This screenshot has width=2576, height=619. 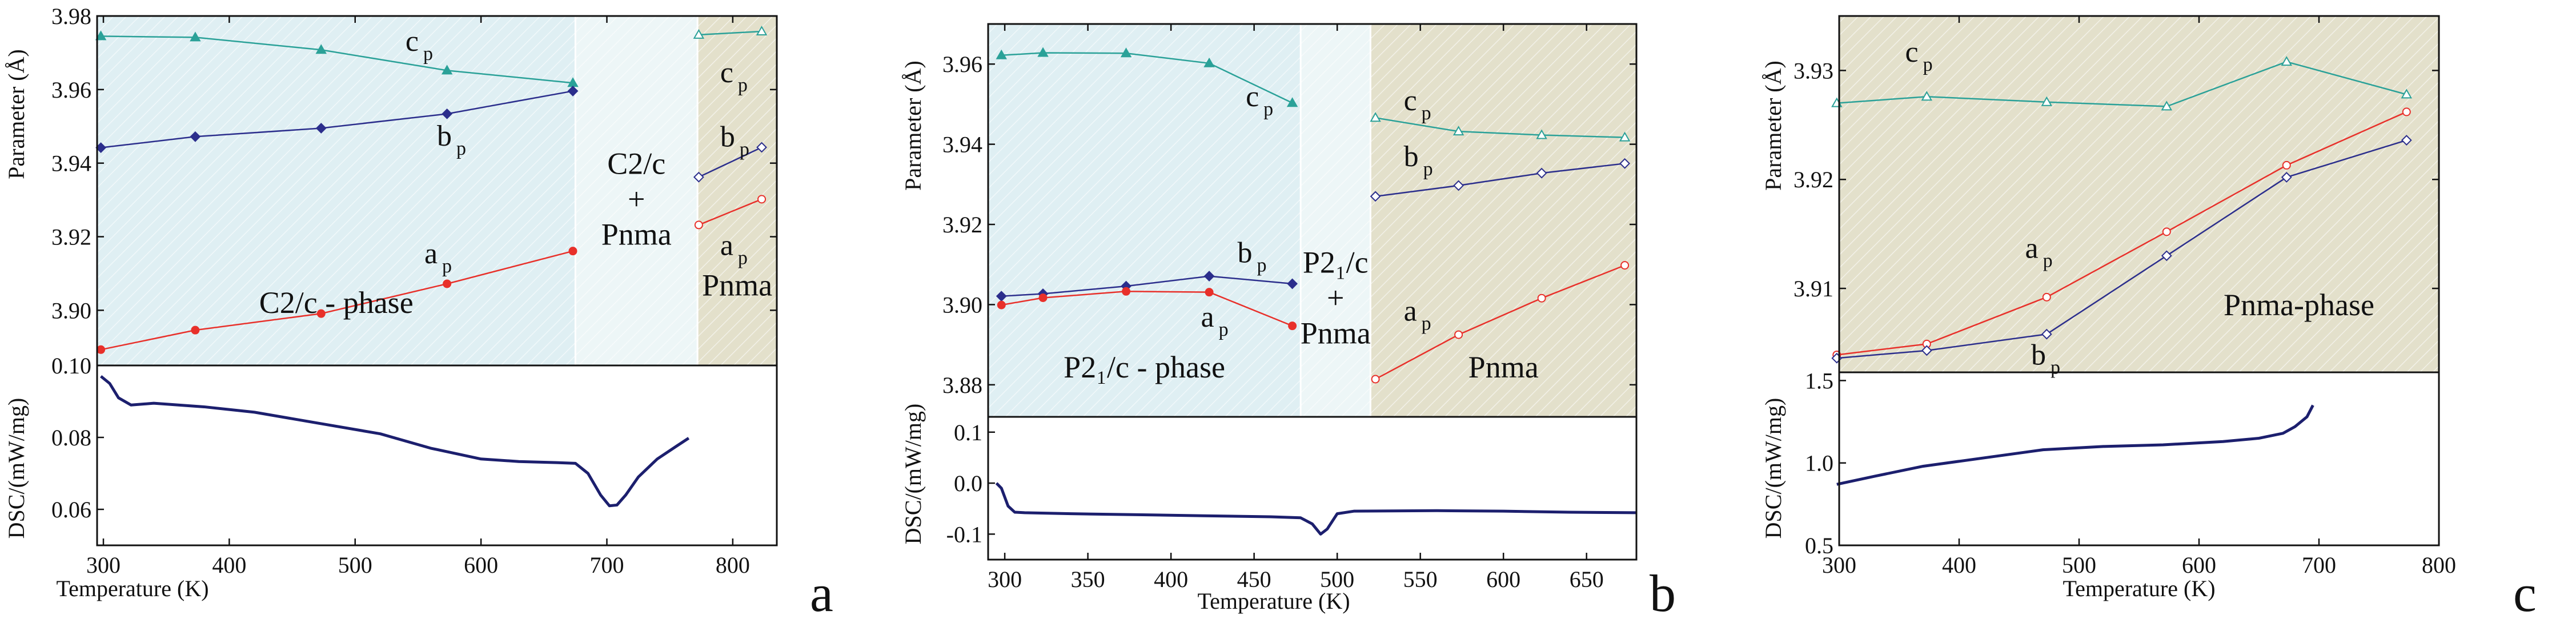 I want to click on panel-c-ytick-bottom-label-2: 1.5, so click(x=1819, y=380).